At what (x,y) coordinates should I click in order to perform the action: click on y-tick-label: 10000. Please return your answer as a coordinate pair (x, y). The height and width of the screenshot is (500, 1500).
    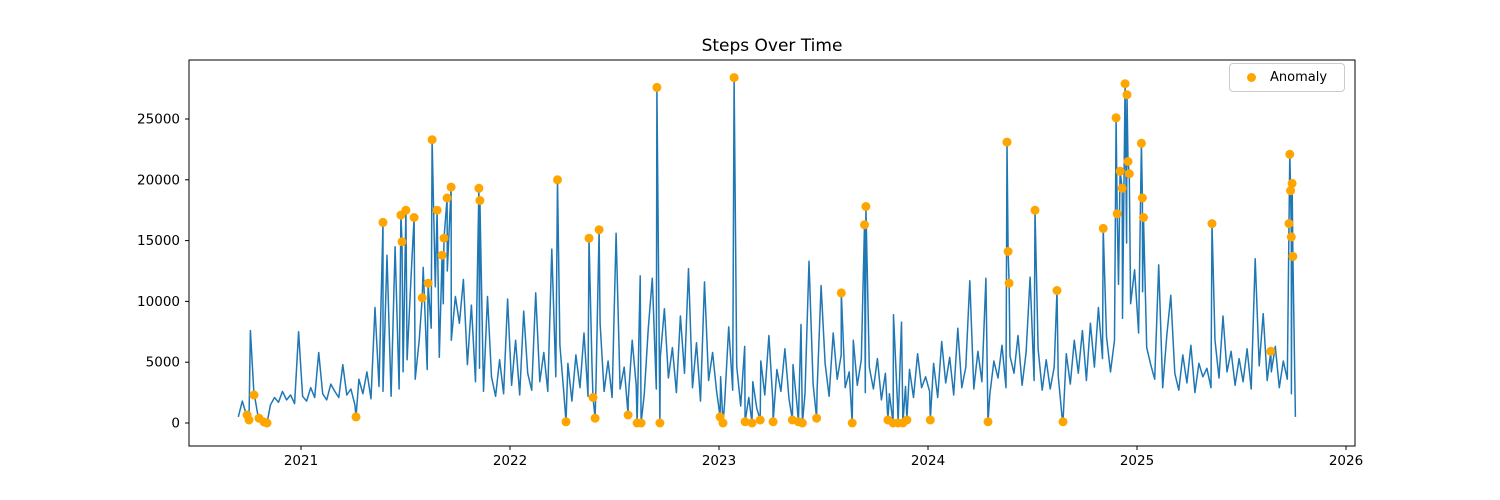
    Looking at the image, I should click on (158, 302).